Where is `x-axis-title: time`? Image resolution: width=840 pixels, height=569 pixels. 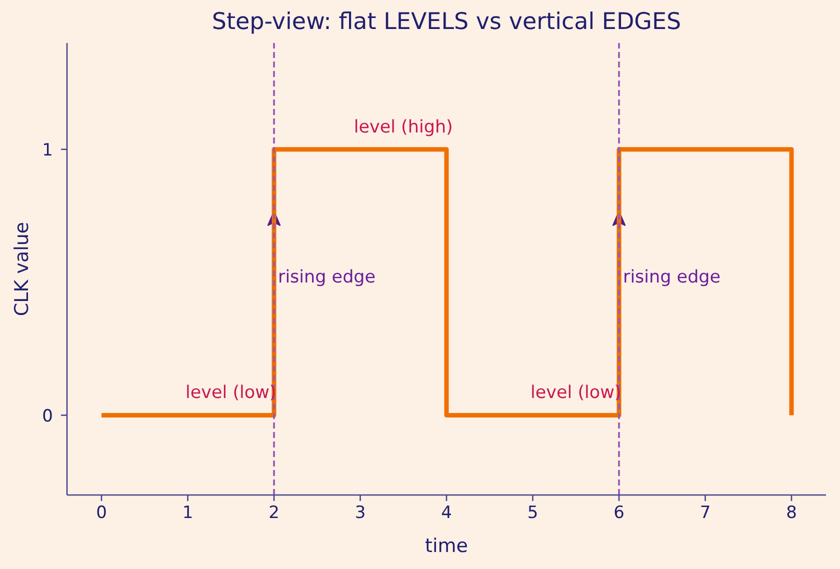 x-axis-title: time is located at coordinates (446, 546).